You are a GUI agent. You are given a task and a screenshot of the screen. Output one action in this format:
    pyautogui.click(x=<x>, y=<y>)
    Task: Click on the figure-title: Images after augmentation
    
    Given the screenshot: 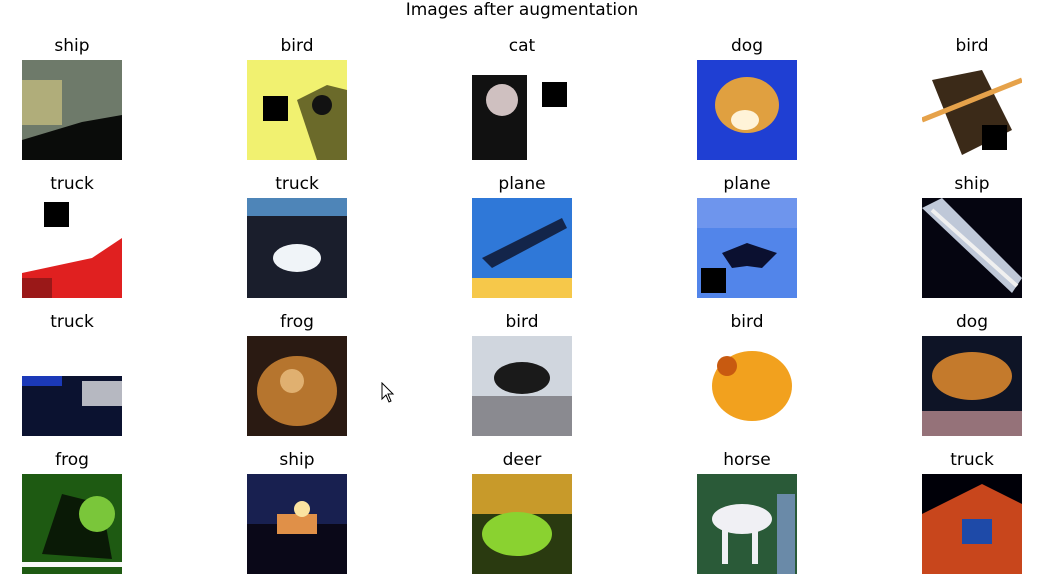 What is the action you would take?
    pyautogui.click(x=522, y=10)
    